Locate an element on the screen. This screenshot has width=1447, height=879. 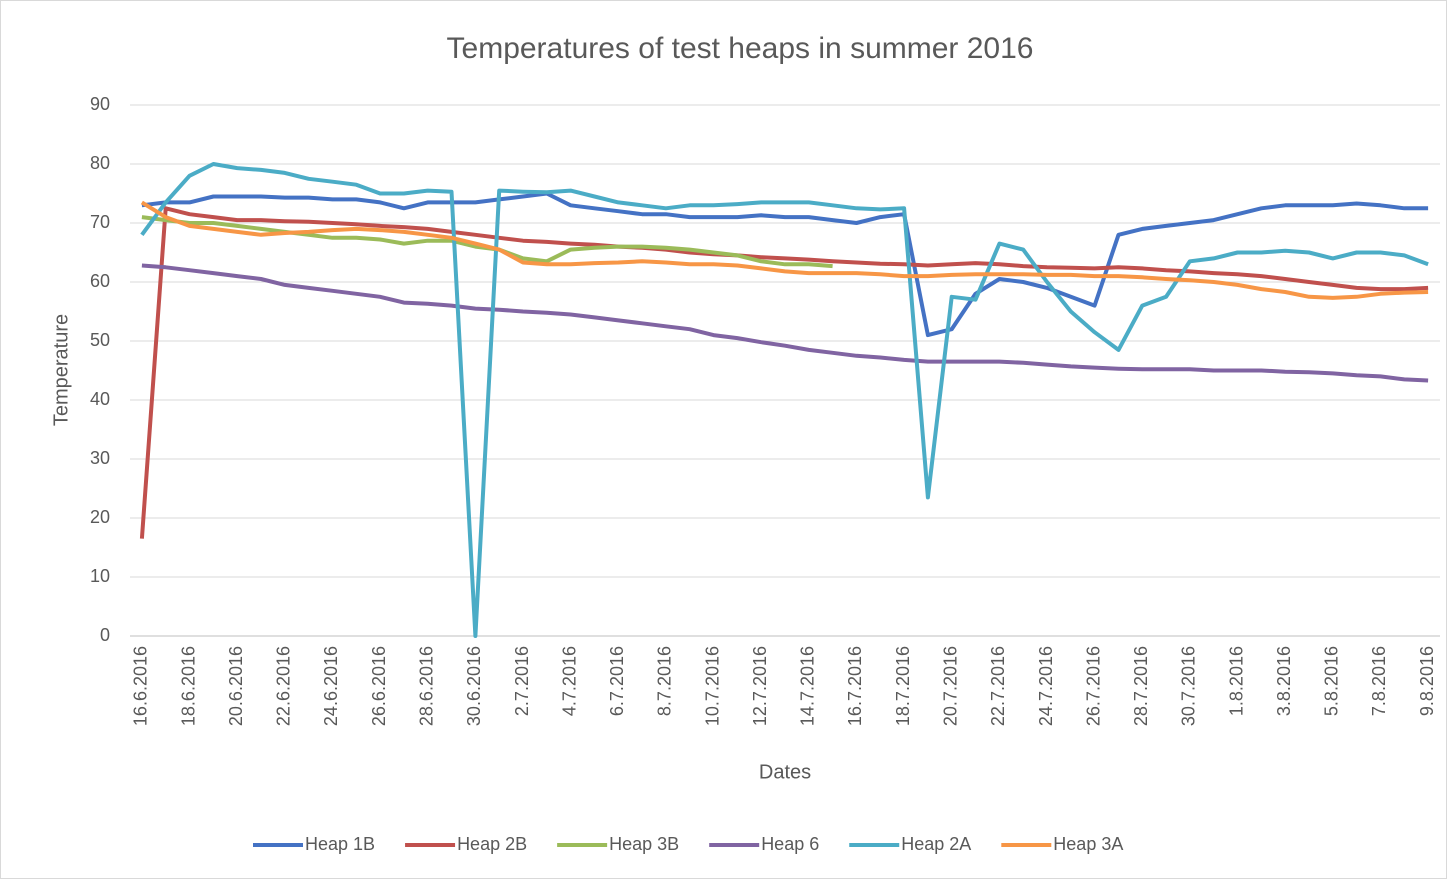
y-tick-label: 10 is located at coordinates (100, 576).